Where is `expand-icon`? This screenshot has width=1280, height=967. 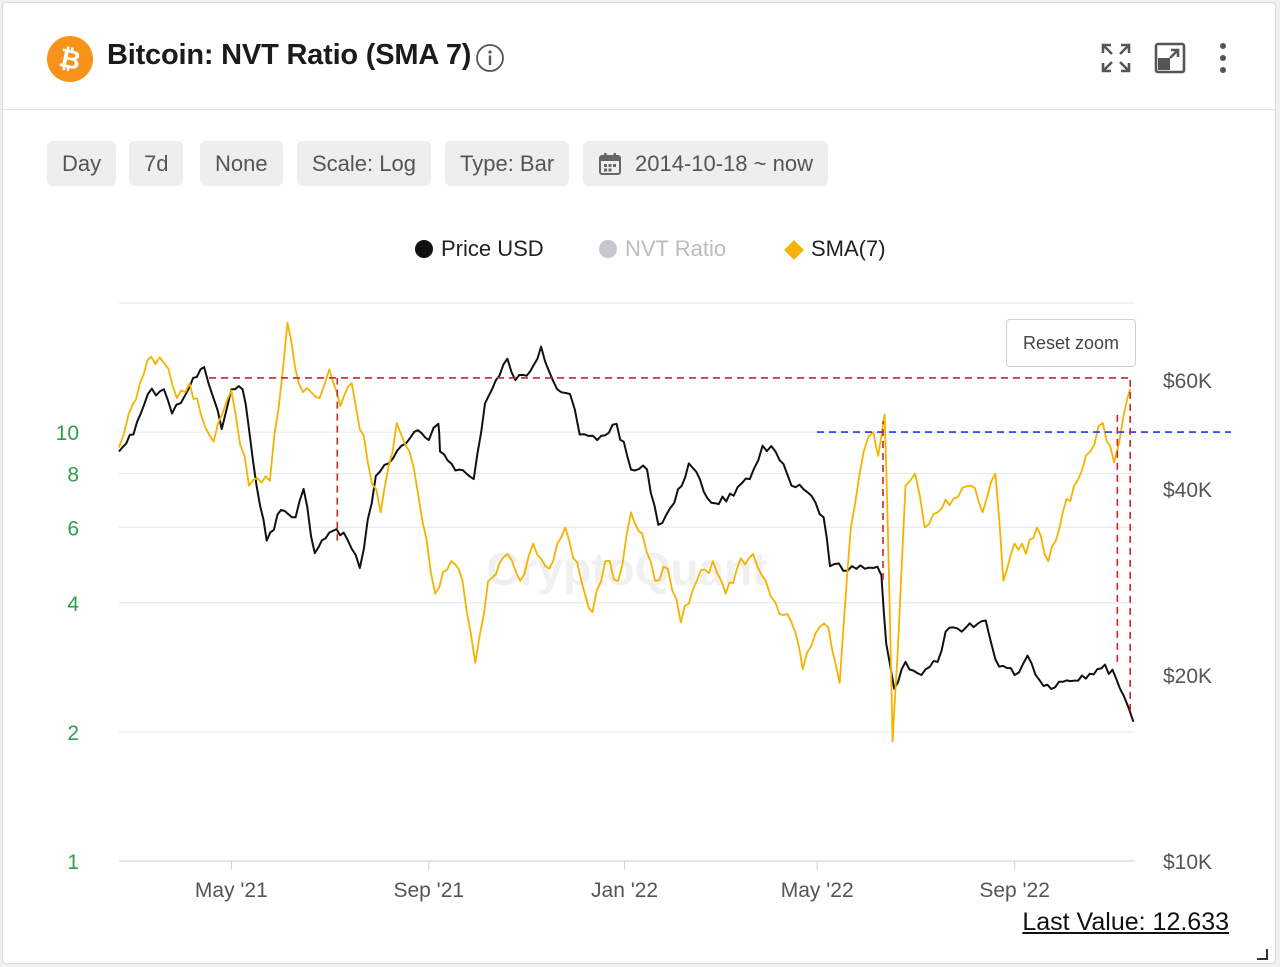
expand-icon is located at coordinates (1116, 58).